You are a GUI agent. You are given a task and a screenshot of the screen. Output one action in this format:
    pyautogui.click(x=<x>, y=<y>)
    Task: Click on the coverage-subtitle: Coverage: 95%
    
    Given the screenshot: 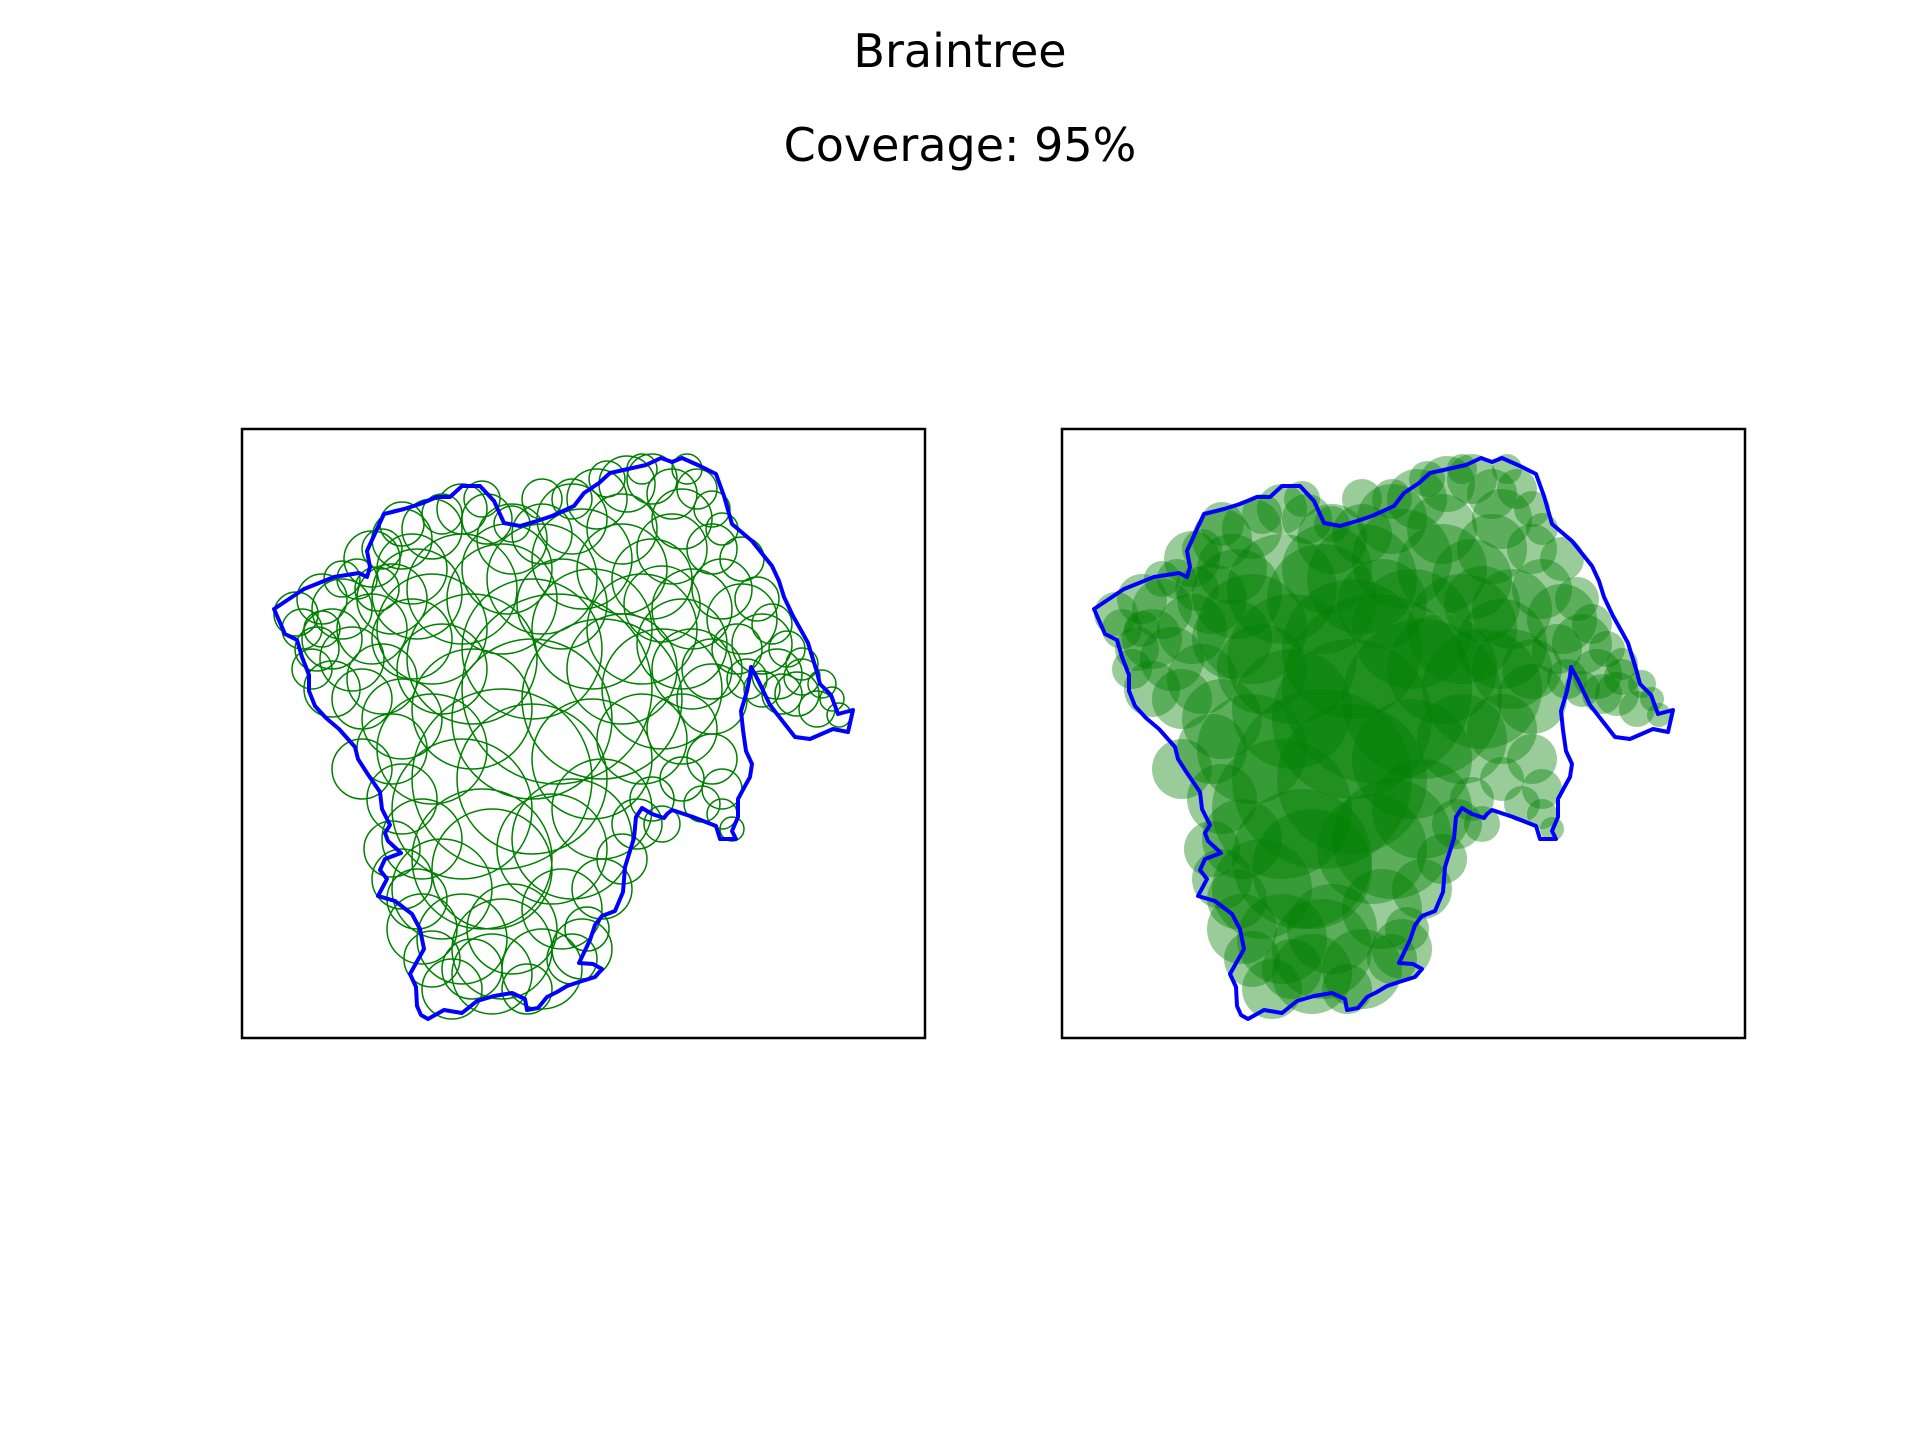 What is the action you would take?
    pyautogui.click(x=960, y=145)
    